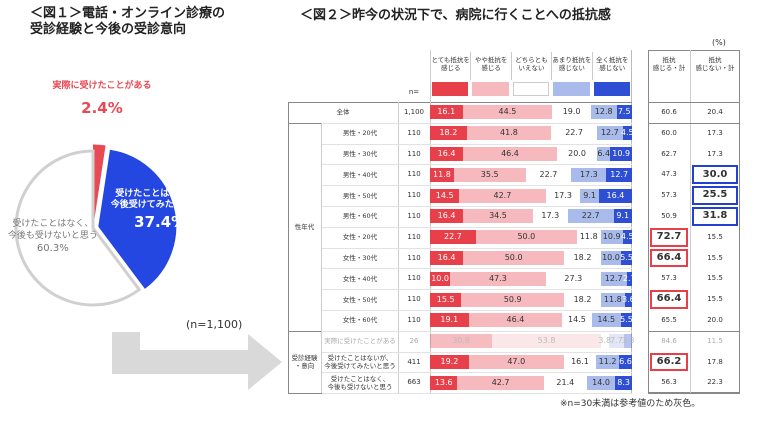 The height and width of the screenshot is (421, 760). What do you see at coordinates (445, 299) in the screenshot?
I see `bar-value-label: 15.5` at bounding box center [445, 299].